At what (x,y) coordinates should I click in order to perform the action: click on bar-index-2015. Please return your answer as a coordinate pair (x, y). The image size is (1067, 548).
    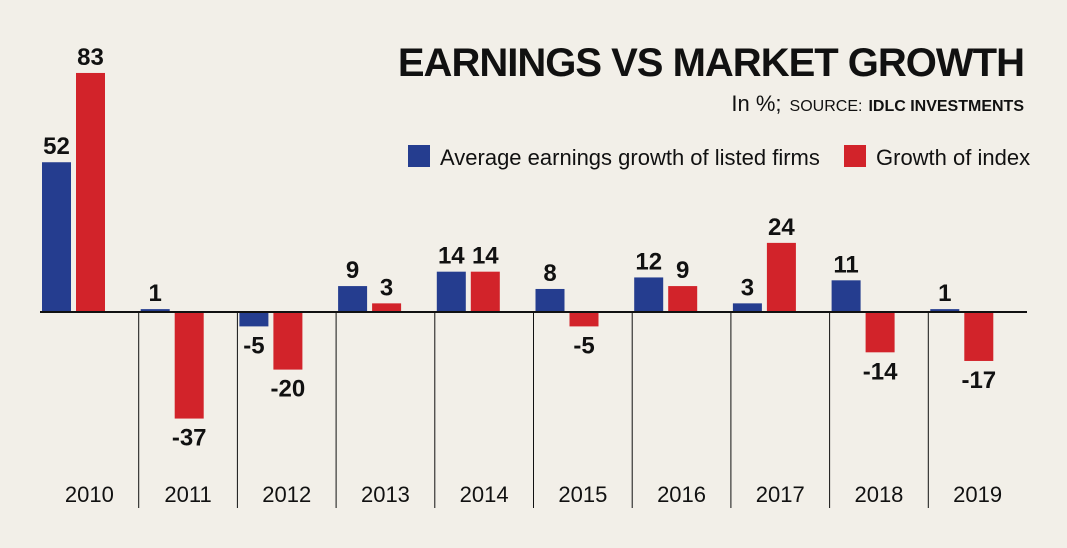
    Looking at the image, I should click on (584, 319).